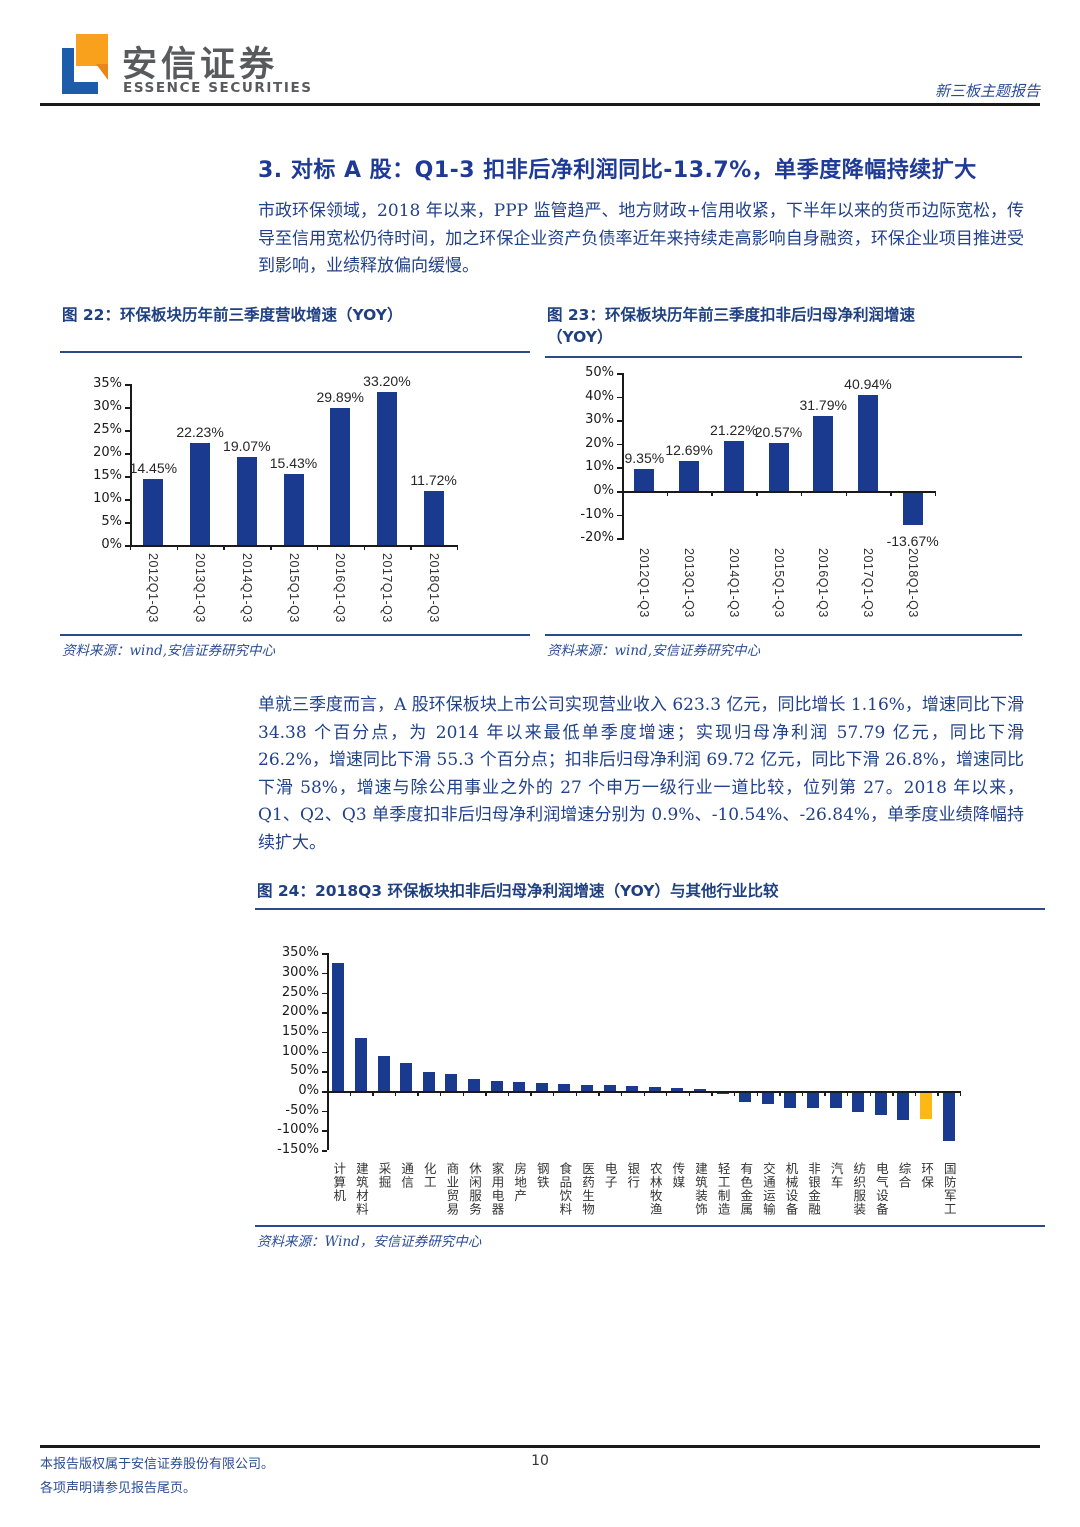 The image size is (1080, 1527). I want to click on x-category-label: 机械设备, so click(791, 1189).